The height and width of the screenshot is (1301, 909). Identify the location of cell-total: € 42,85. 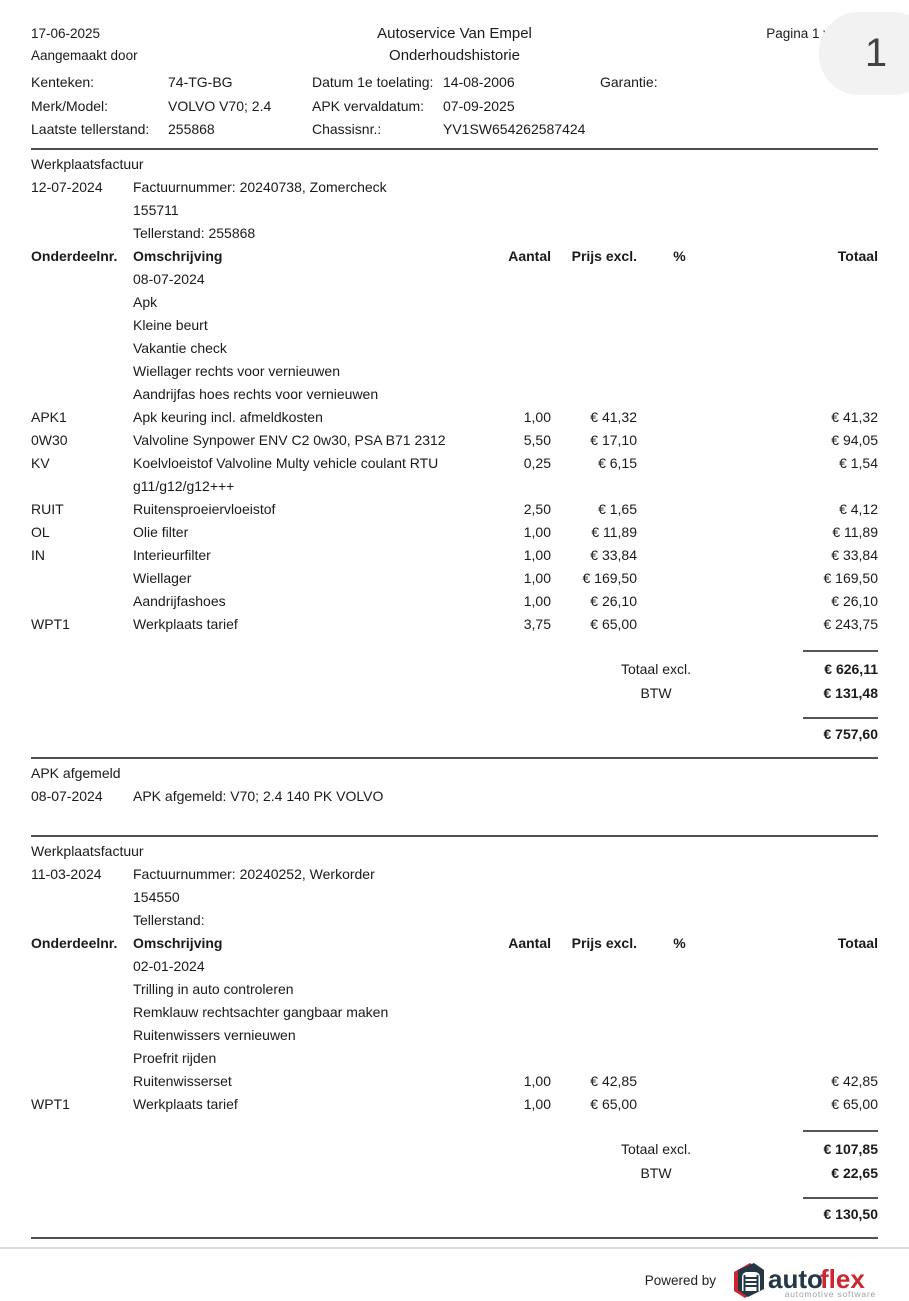
(854, 1080).